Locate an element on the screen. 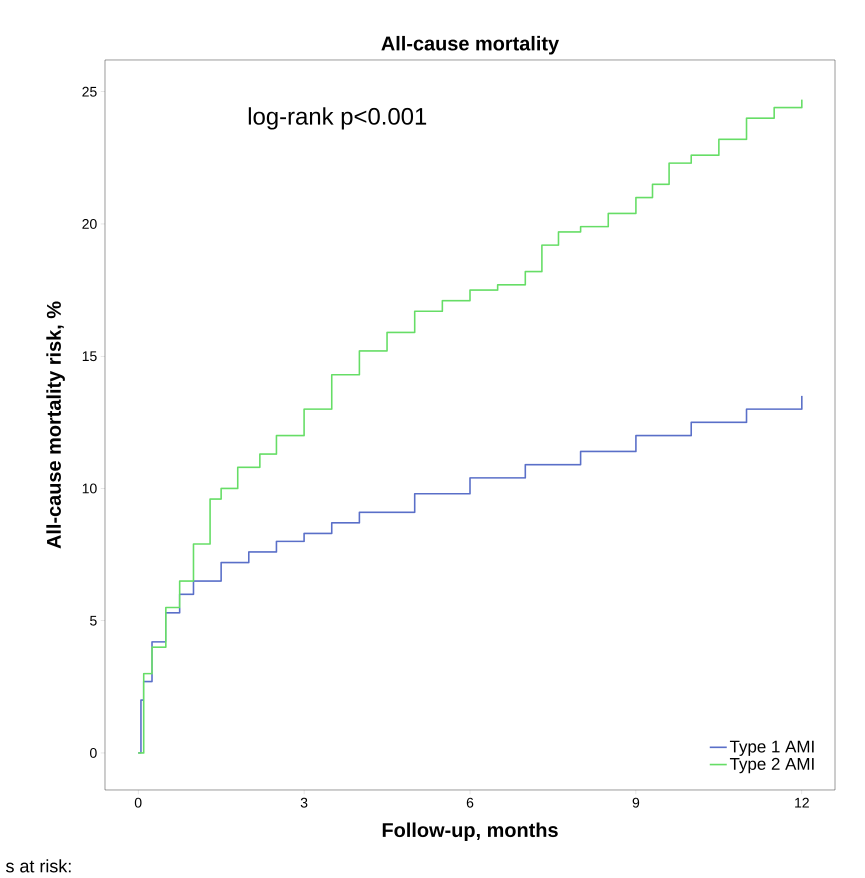 The image size is (865, 878). x-axis-title: Follow-up, months is located at coordinates (470, 832).